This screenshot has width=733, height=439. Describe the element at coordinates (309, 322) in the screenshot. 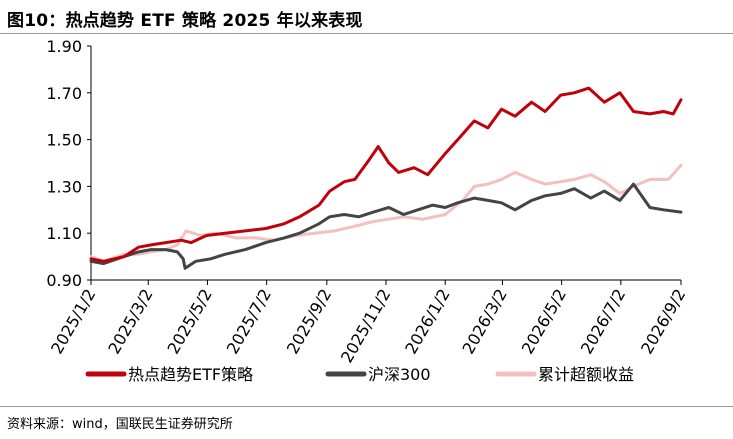

I see `x-tick-label: 2025/9/2` at that location.